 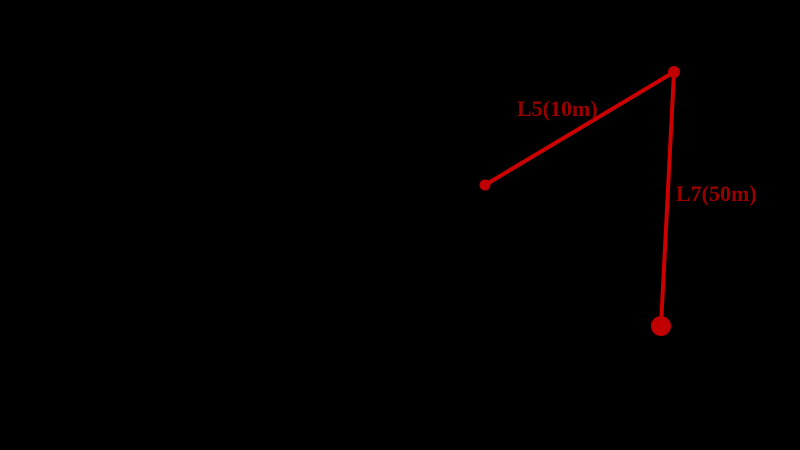 What do you see at coordinates (674, 72) in the screenshot?
I see `node-top-dot` at bounding box center [674, 72].